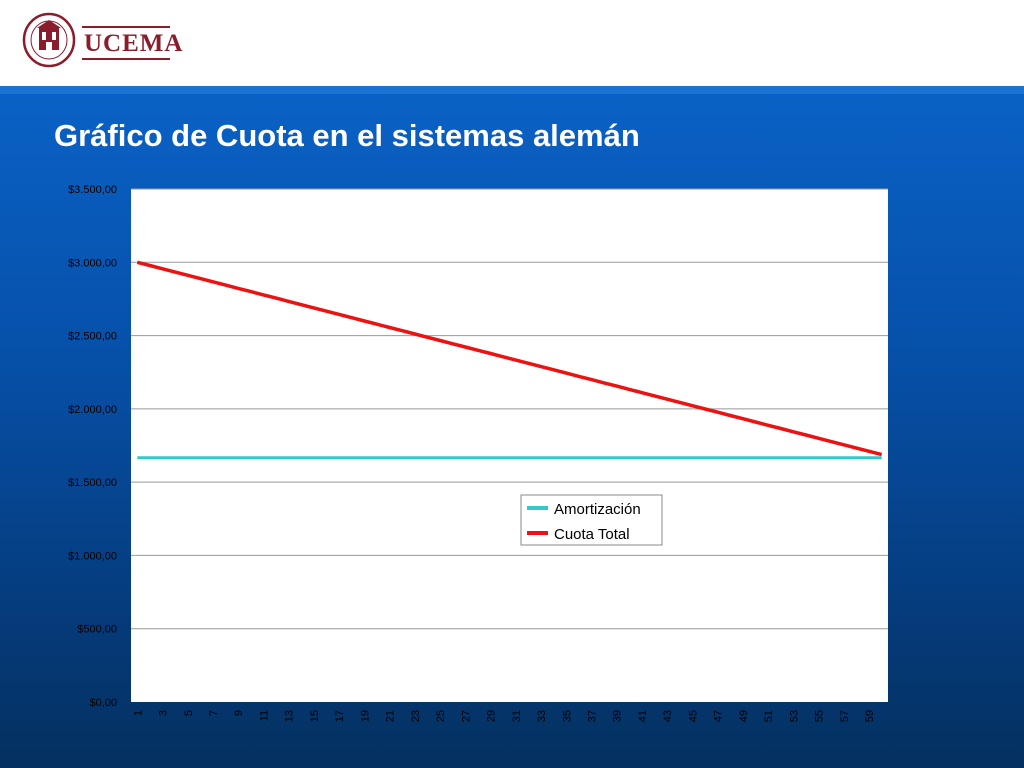  I want to click on x-tick-label: 57, so click(845, 716).